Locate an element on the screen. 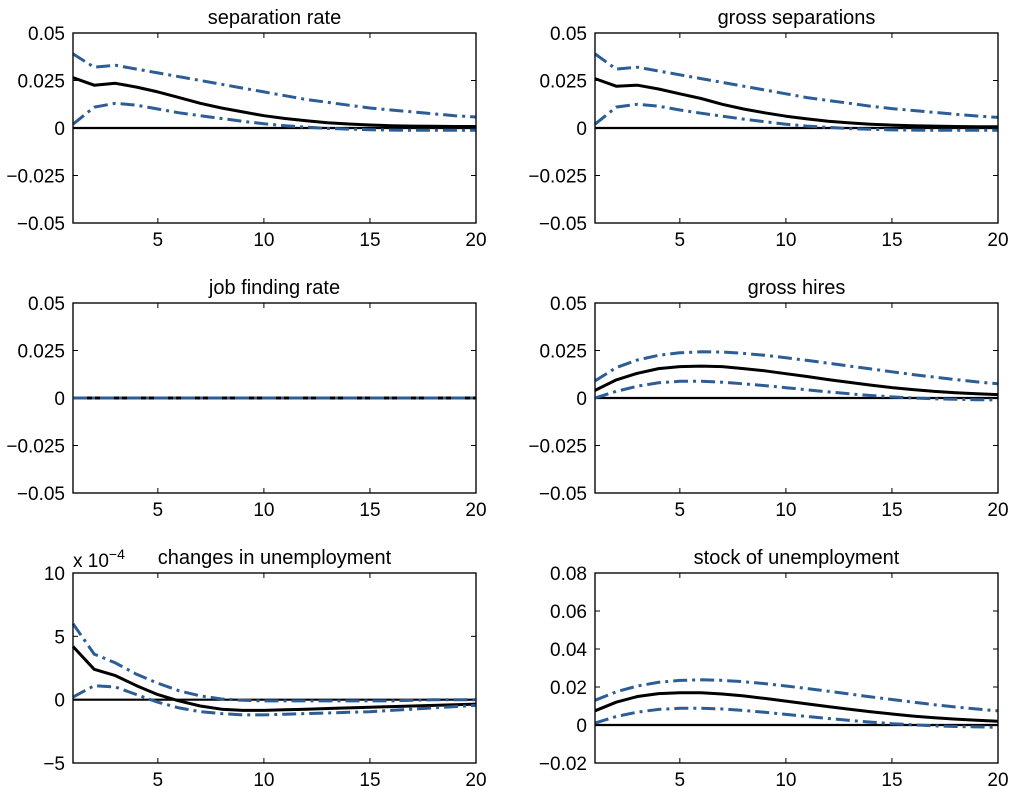 This screenshot has width=1011, height=786. y-tick-label: −5 is located at coordinates (54, 764).